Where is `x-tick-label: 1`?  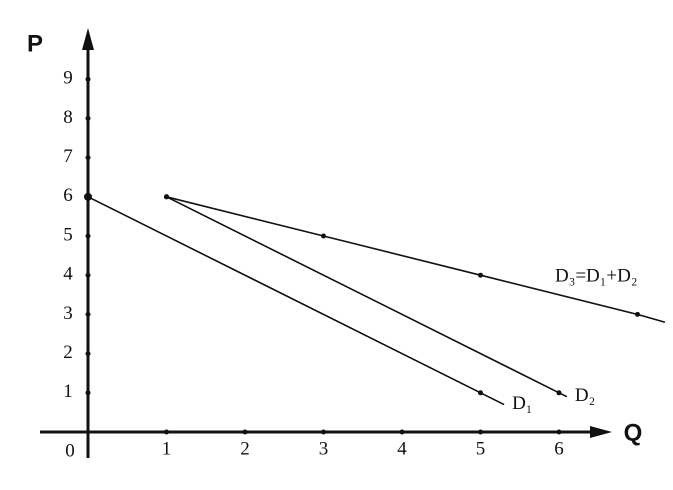
x-tick-label: 1 is located at coordinates (167, 448).